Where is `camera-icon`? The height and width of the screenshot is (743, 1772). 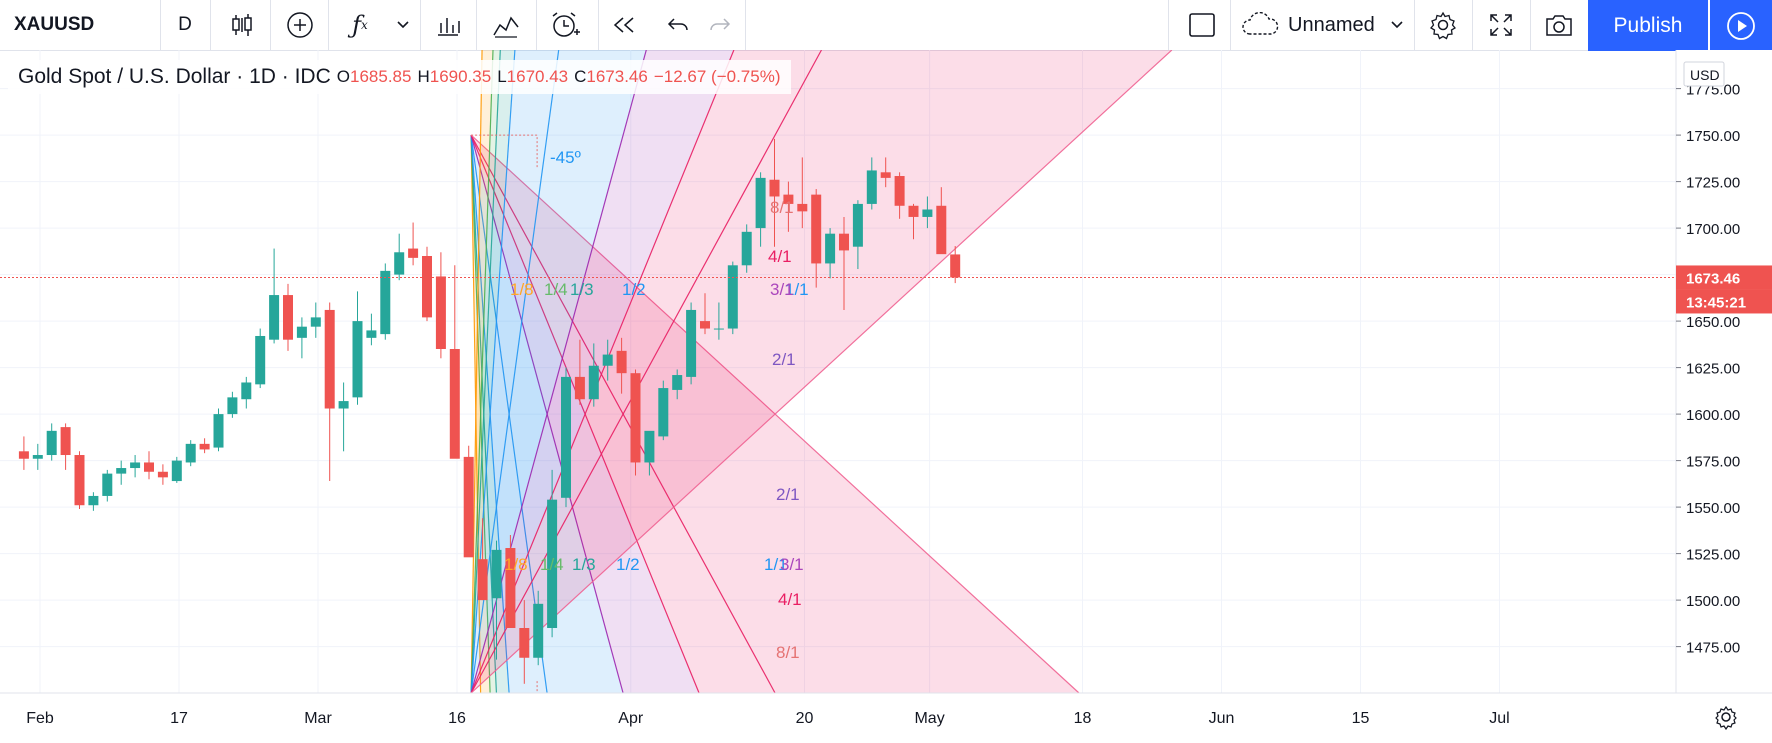 camera-icon is located at coordinates (1559, 25).